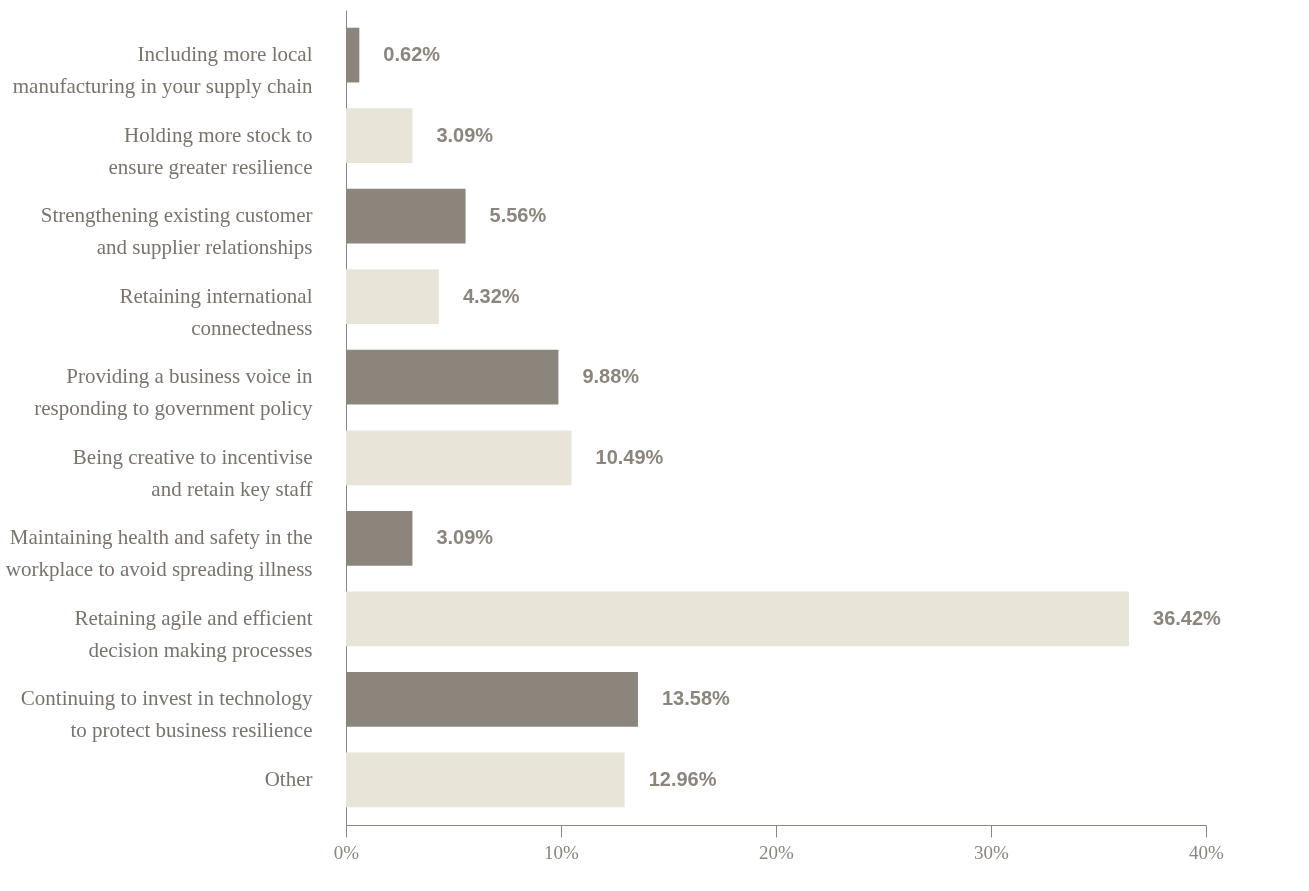 The width and height of the screenshot is (1309, 891). I want to click on y-tick-label: Other, so click(288, 778).